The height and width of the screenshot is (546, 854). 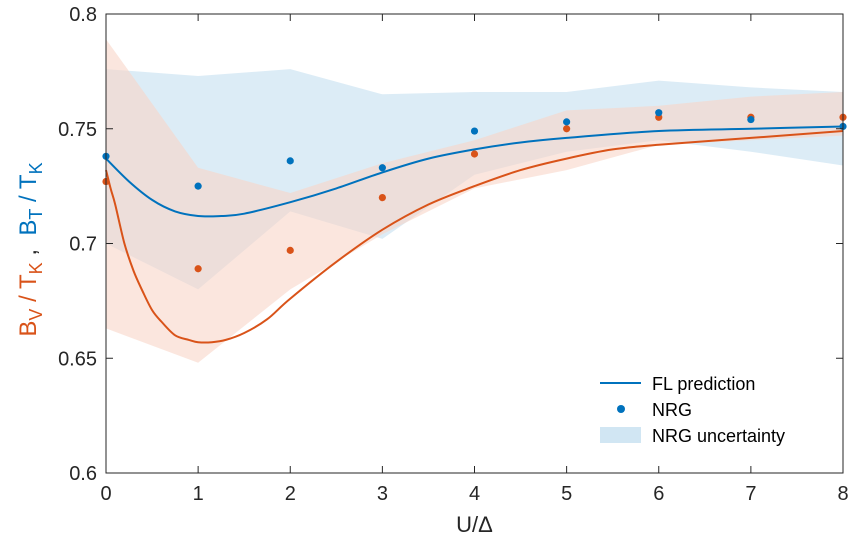 I want to click on x-tick-label: 4, so click(x=474, y=494).